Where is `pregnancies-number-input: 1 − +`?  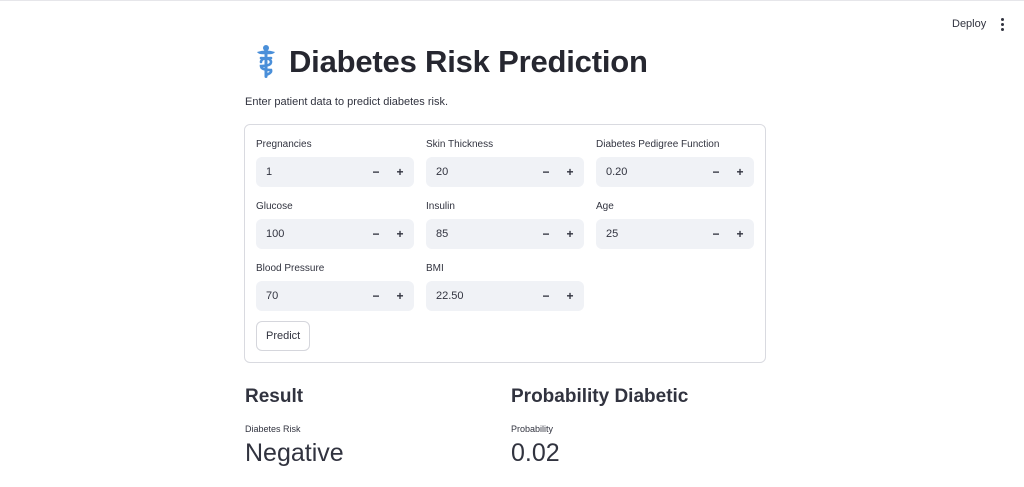
pregnancies-number-input: 1 − + is located at coordinates (335, 172).